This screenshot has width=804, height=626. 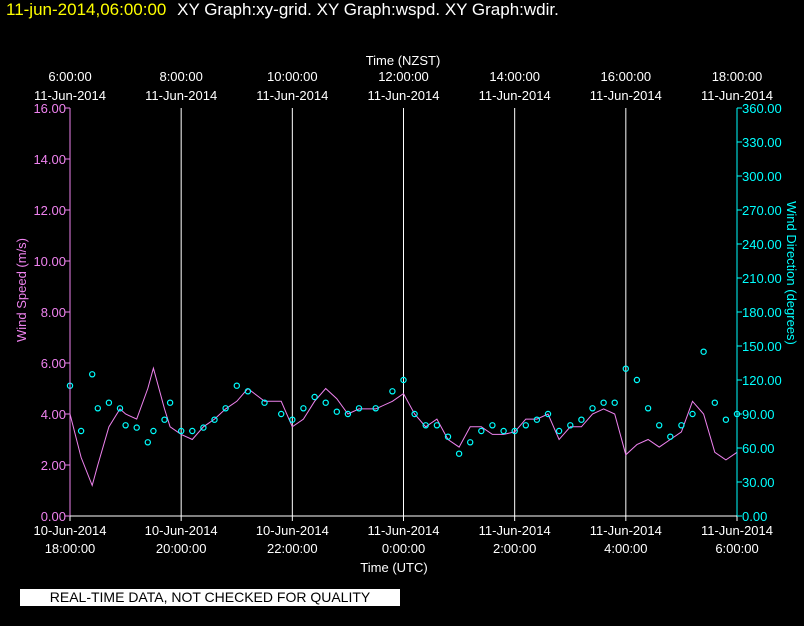 I want to click on right-axis-title: Wind Direction (degrees), so click(x=791, y=273).